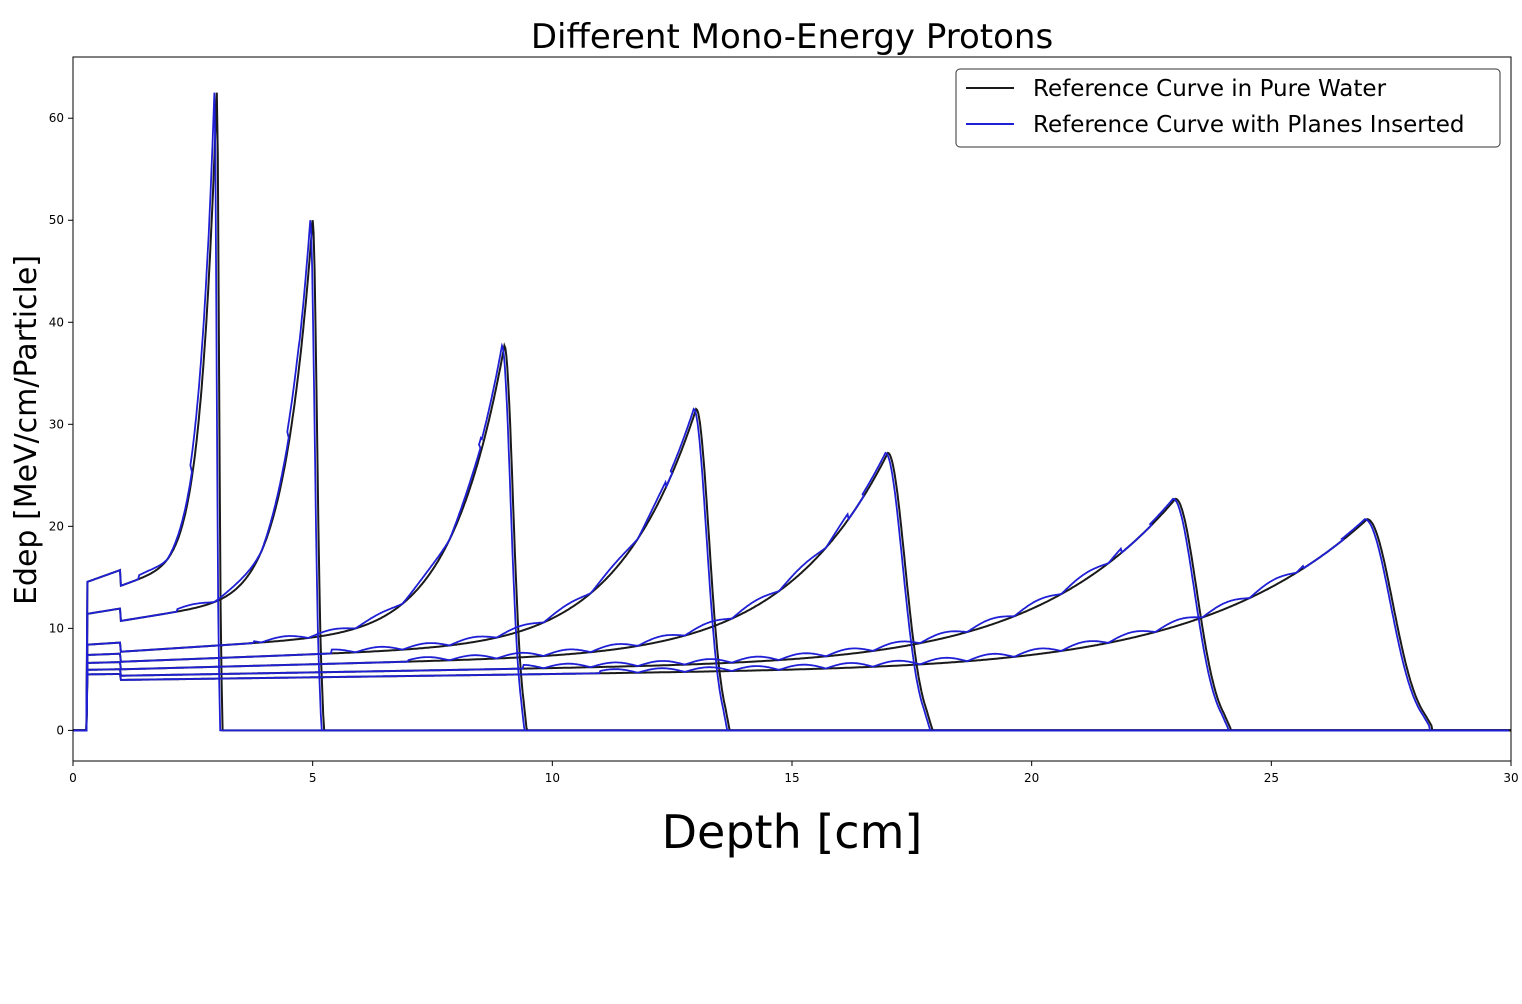 This screenshot has height=1004, width=1522. Describe the element at coordinates (1210, 89) in the screenshot. I see `legend-label-pure-water: Reference Curve in Pure Water` at that location.